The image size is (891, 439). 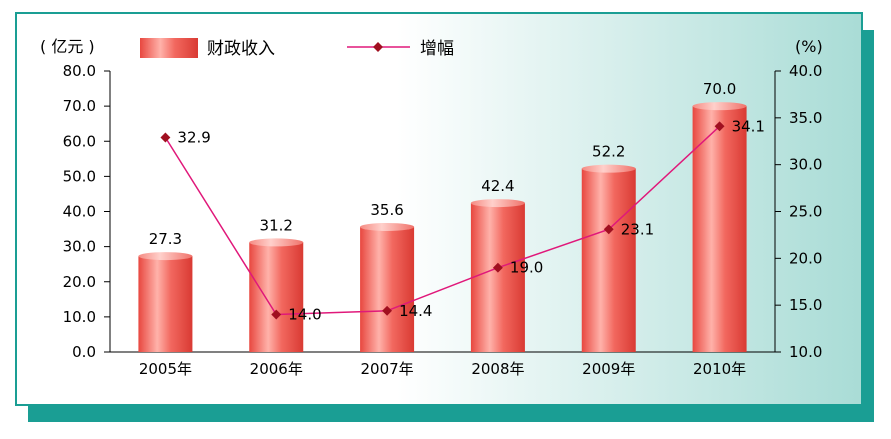 I want to click on x-tick-label: 2005年, so click(x=165, y=369).